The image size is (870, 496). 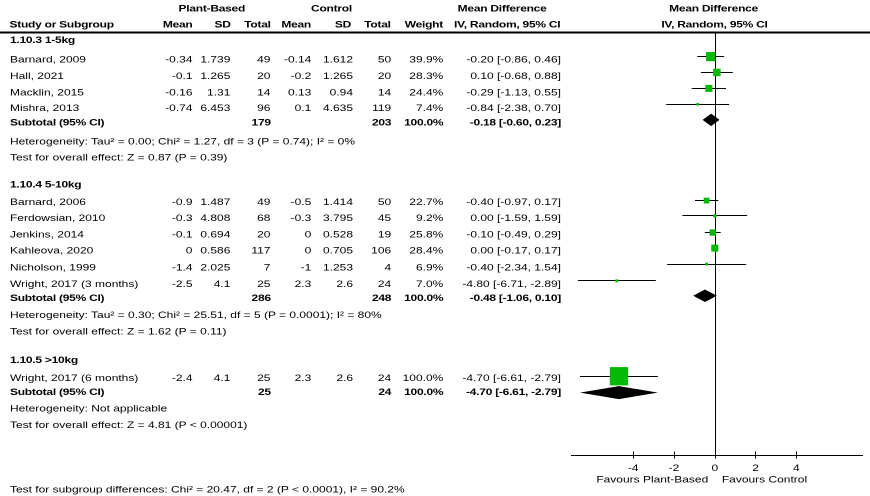 What do you see at coordinates (515, 123) in the screenshot?
I see `svg-text: -0.18 [-0.60, 0.23]` at bounding box center [515, 123].